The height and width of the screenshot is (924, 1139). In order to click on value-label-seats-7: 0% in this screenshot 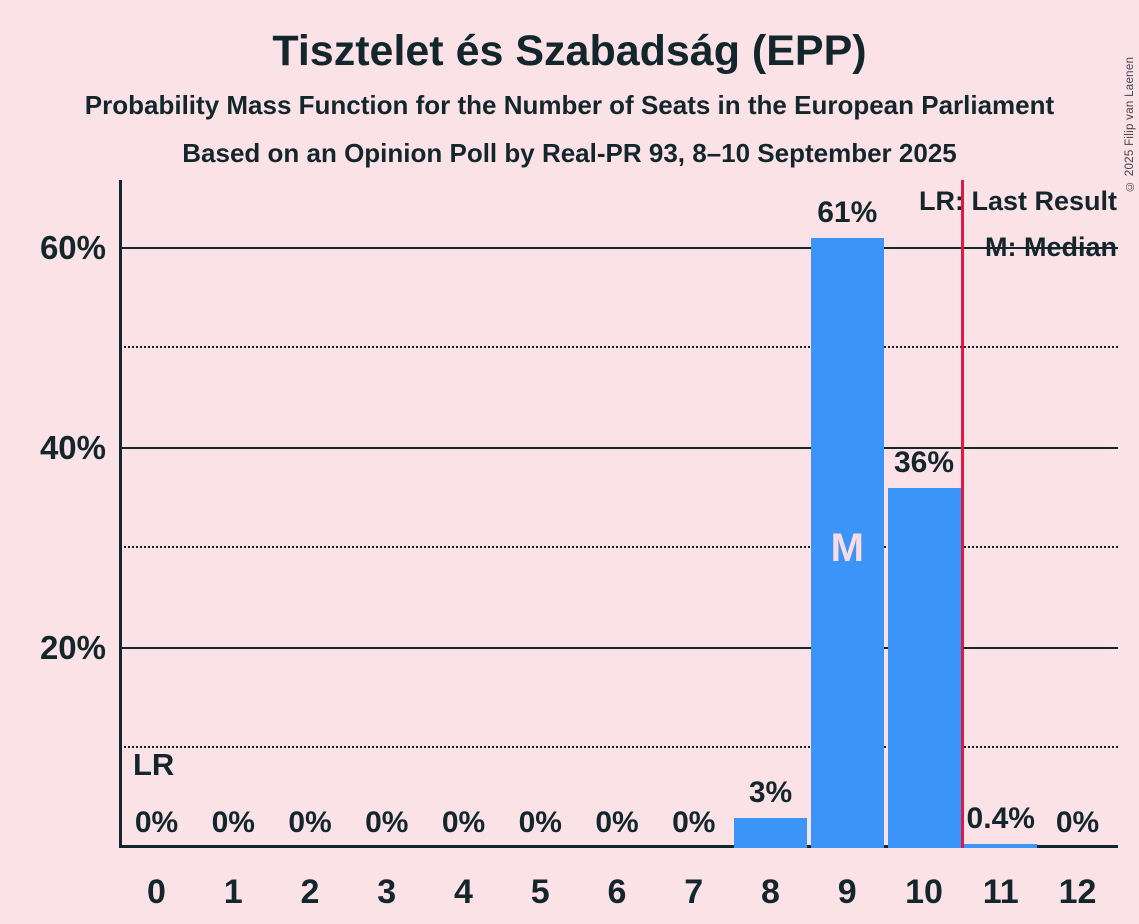, I will do `click(694, 822)`.